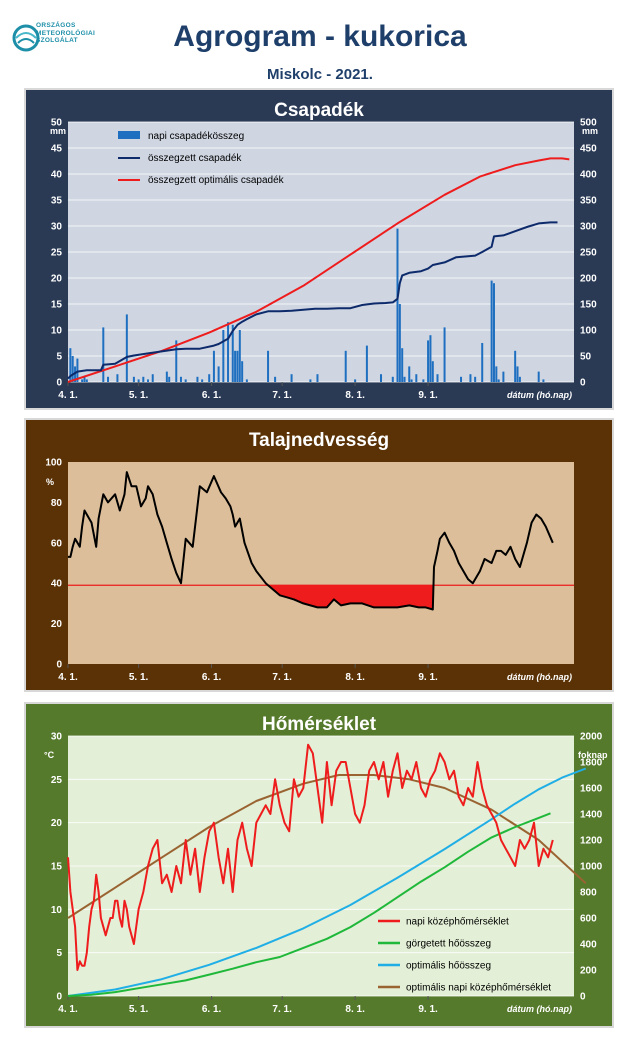 This screenshot has width=640, height=1048. Describe the element at coordinates (591, 789) in the screenshot. I see `y-right-tick-label: 1600` at that location.